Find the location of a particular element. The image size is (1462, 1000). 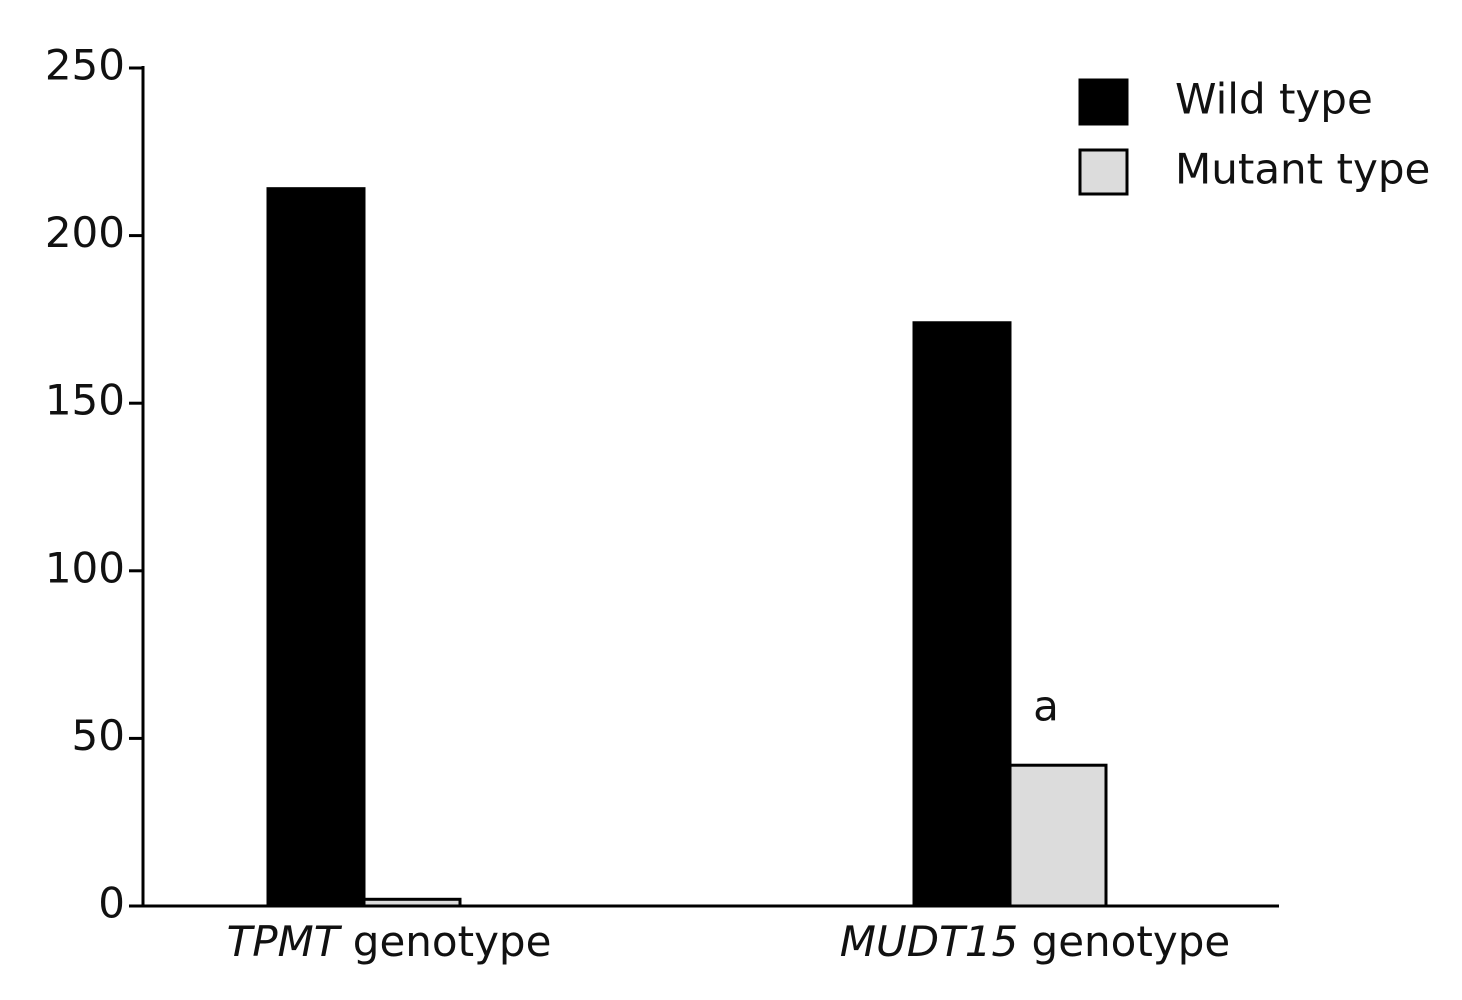

annotation: a is located at coordinates (1046, 706).